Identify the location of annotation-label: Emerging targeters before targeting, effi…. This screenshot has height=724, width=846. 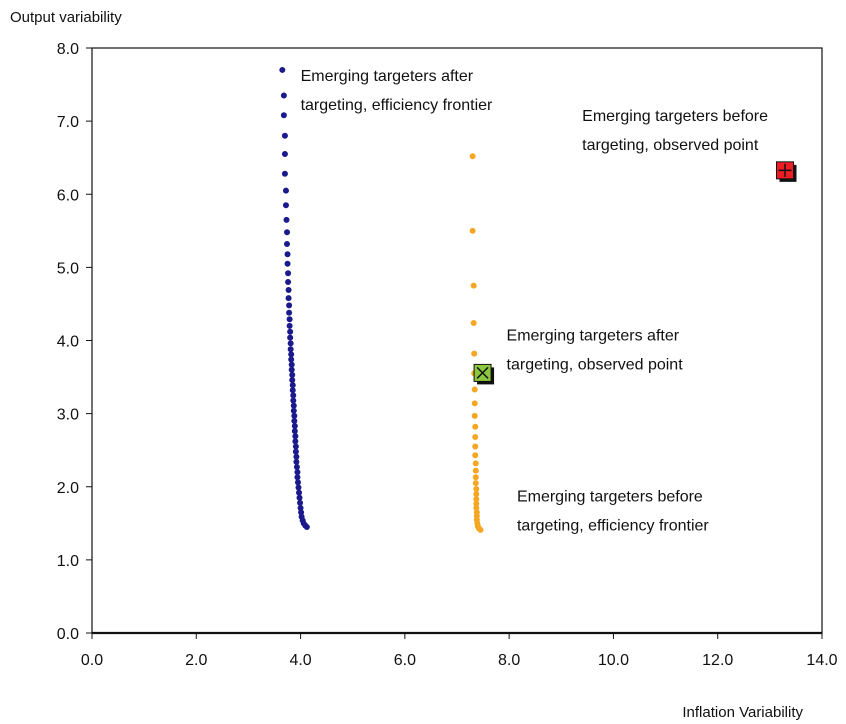
(613, 511).